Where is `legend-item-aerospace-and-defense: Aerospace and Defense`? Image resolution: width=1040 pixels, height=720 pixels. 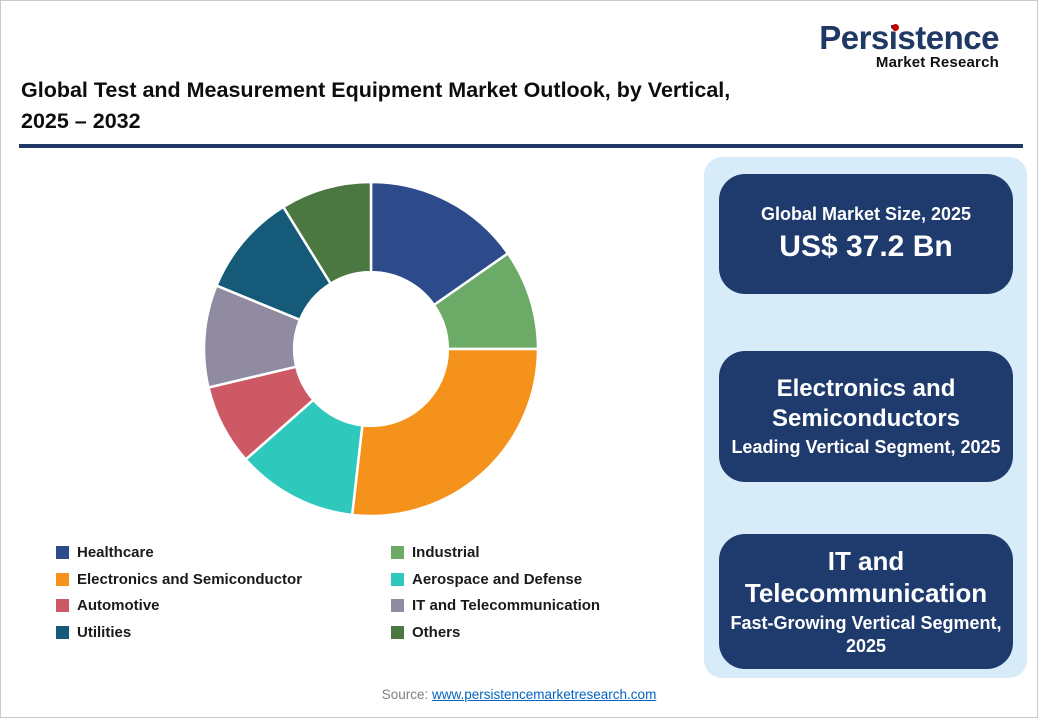
legend-item-aerospace-and-defense: Aerospace and Defense is located at coordinates (495, 579).